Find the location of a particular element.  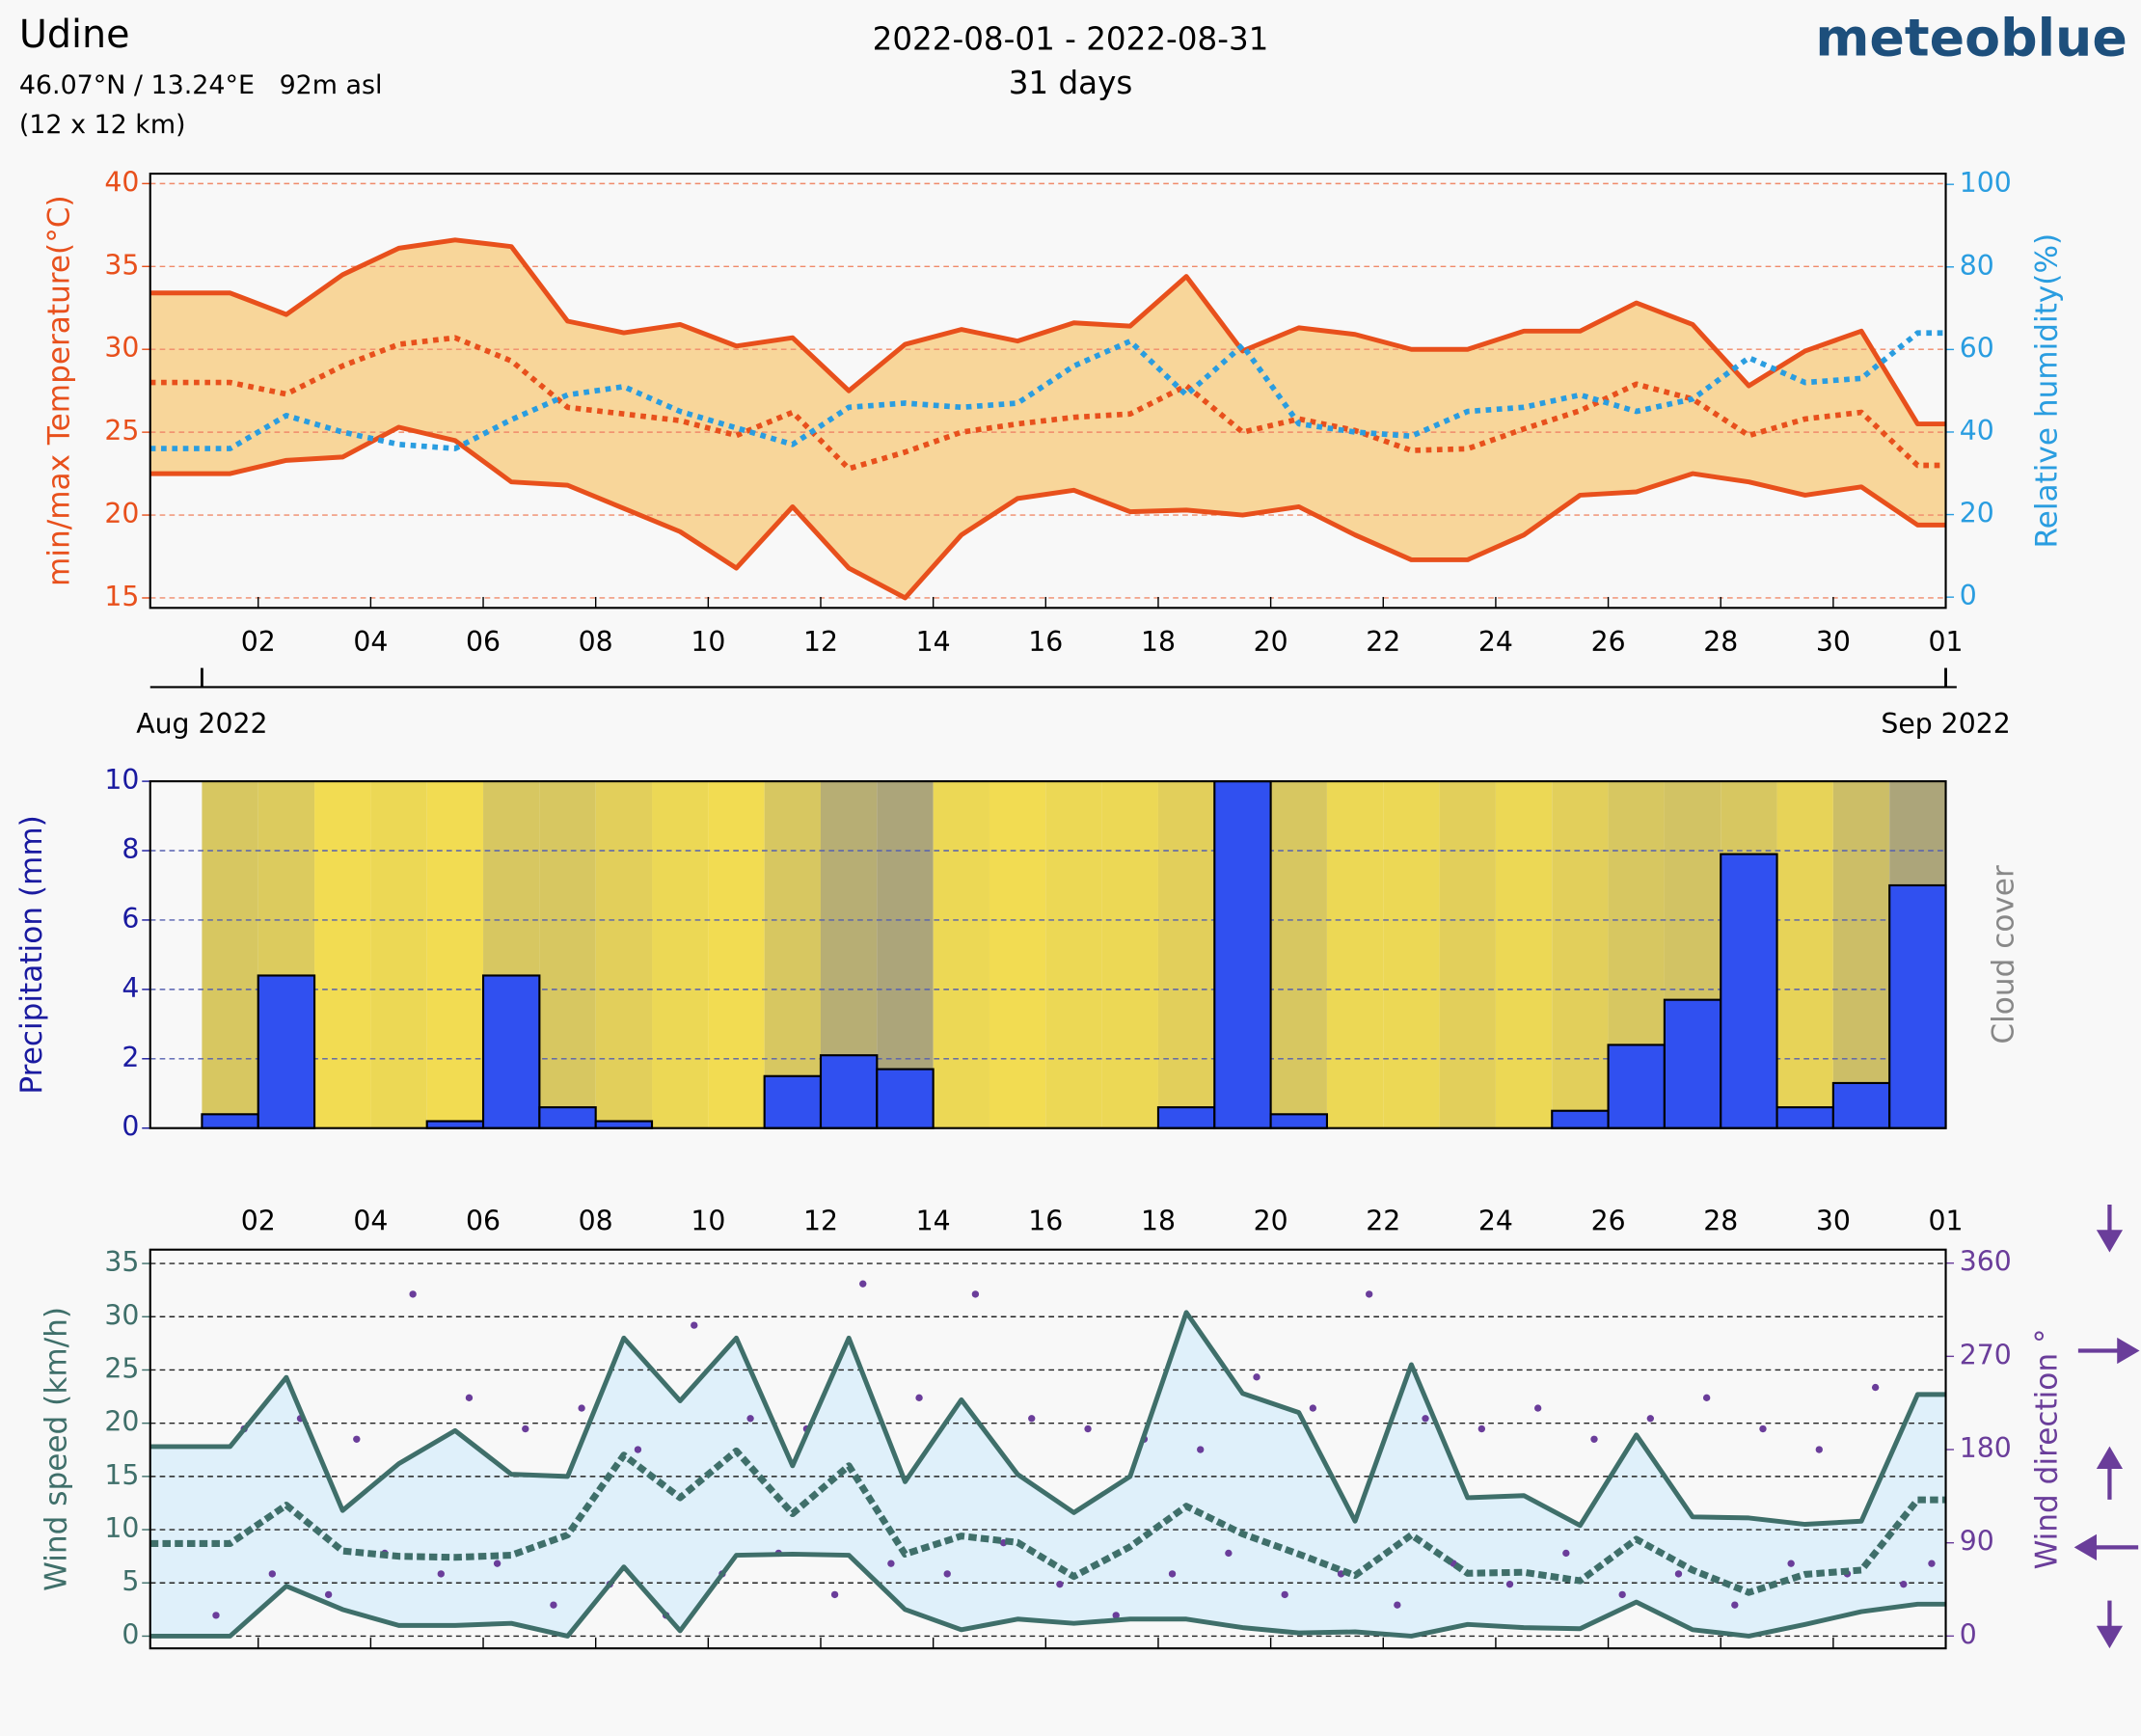

y-tick-label: 35 is located at coordinates (122, 265).